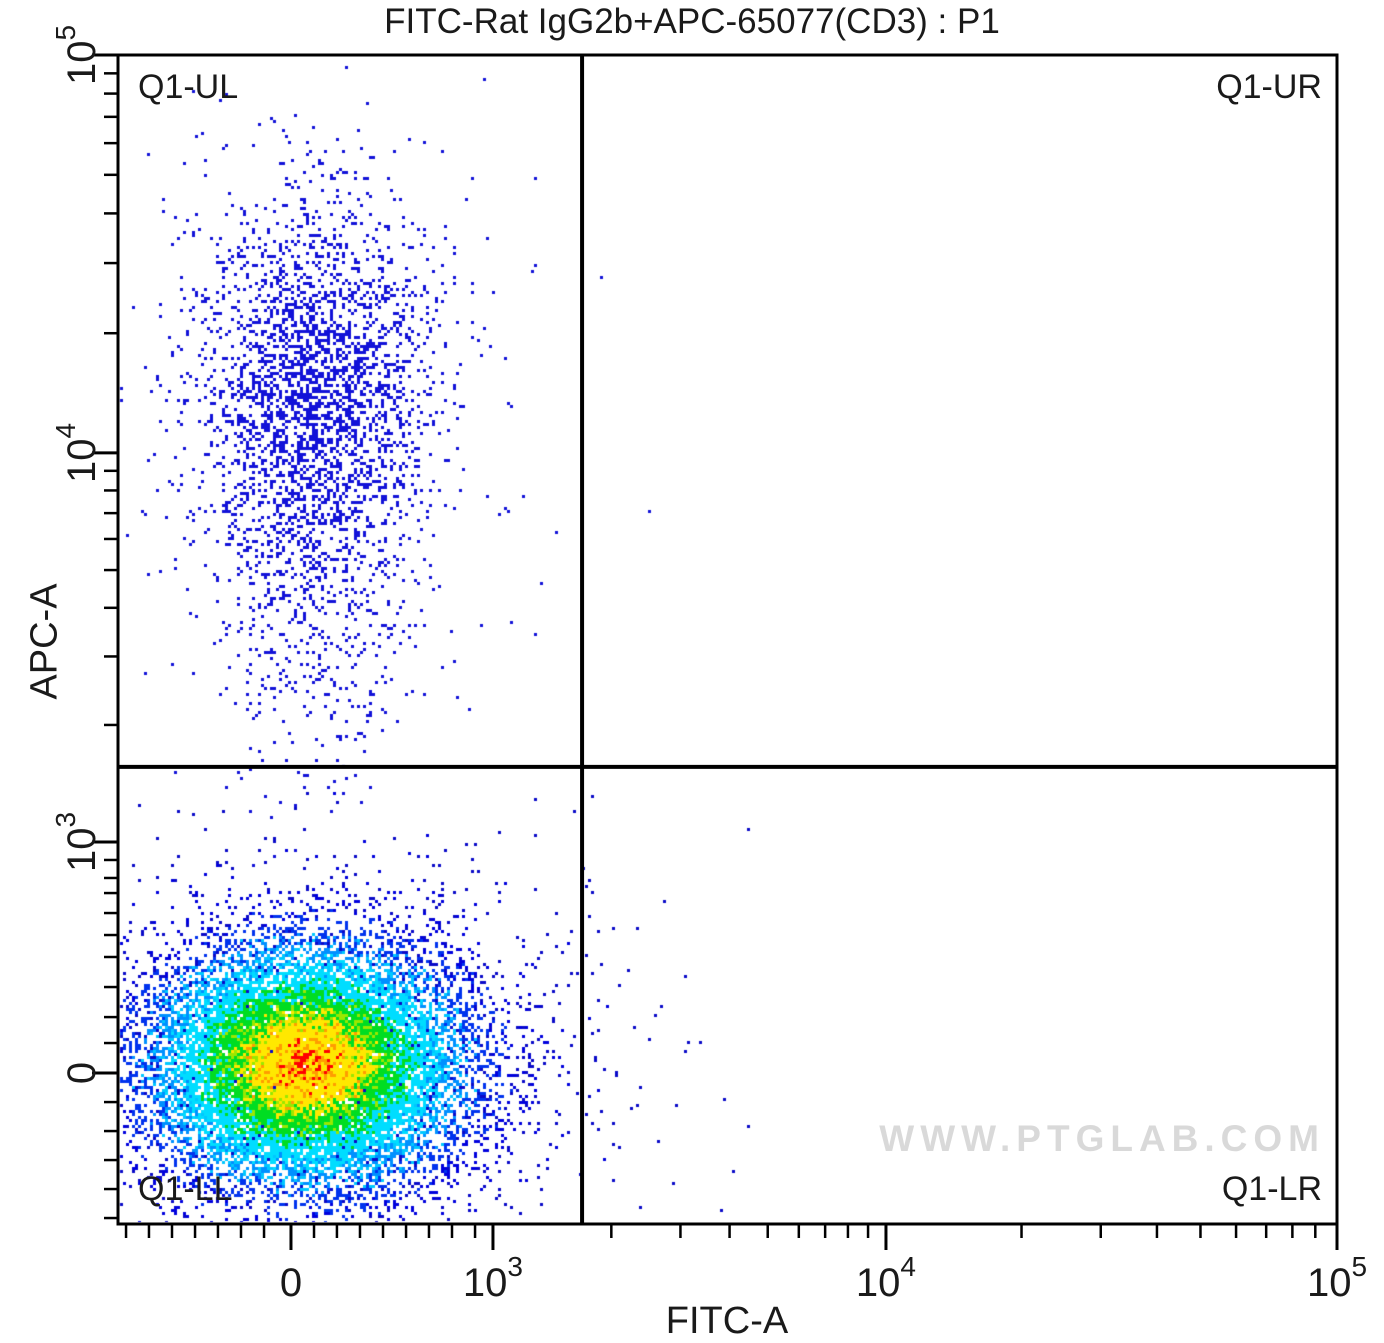  I want to click on x-axis-title: FITC-A, so click(727, 1321).